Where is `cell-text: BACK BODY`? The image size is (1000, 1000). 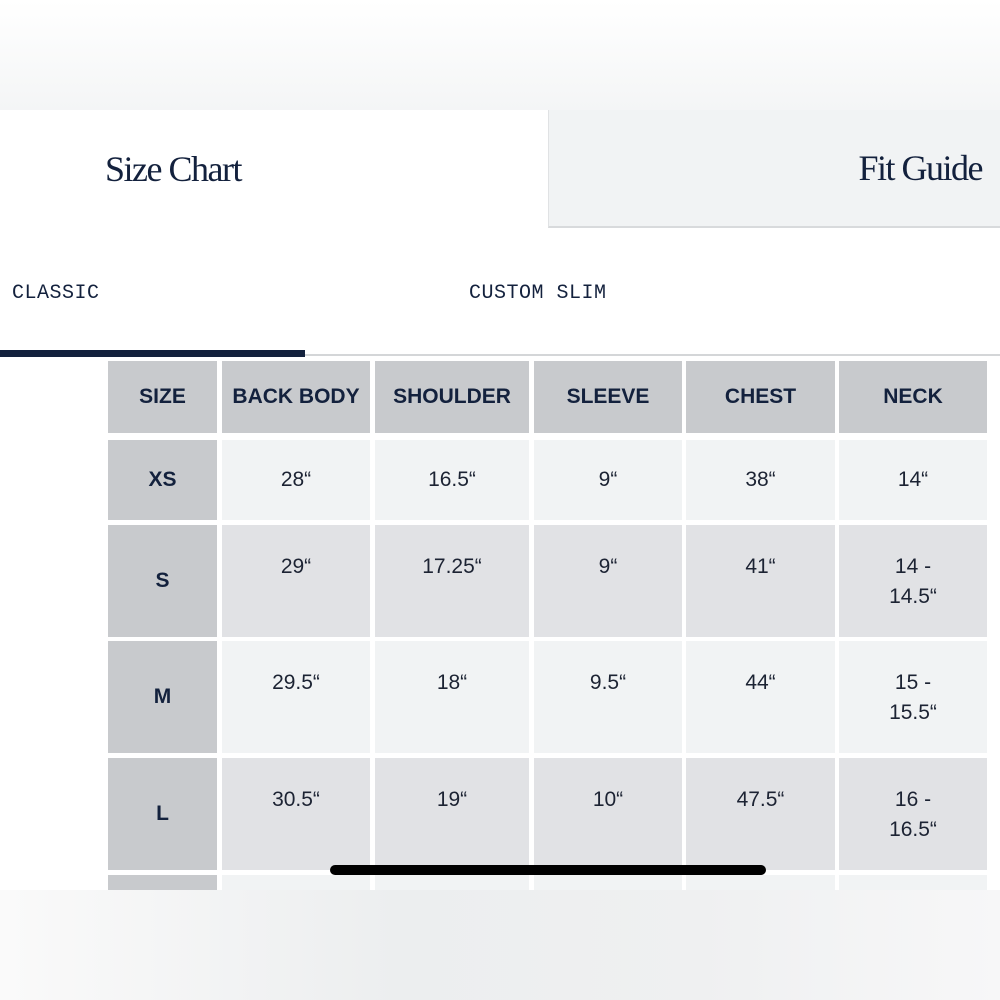 cell-text: BACK BODY is located at coordinates (296, 396).